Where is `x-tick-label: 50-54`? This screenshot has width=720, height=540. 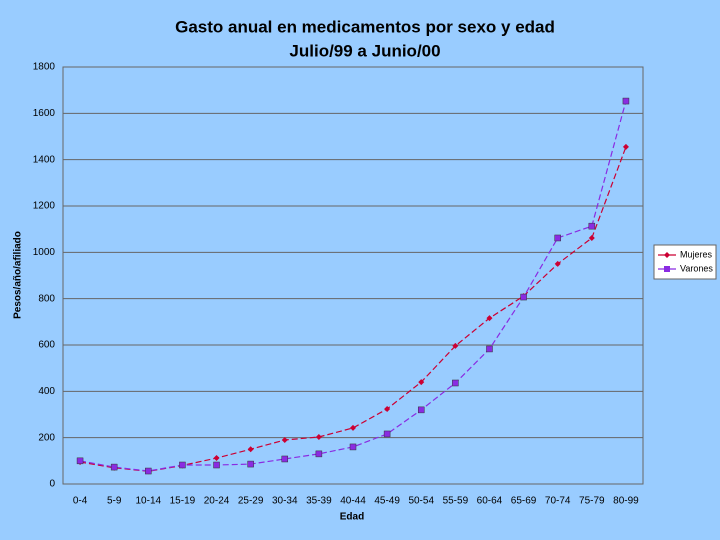 x-tick-label: 50-54 is located at coordinates (421, 501).